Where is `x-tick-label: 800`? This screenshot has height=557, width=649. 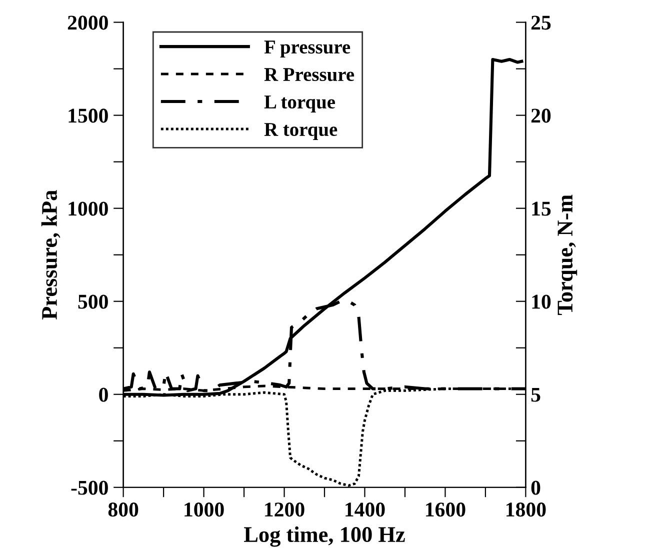 x-tick-label: 800 is located at coordinates (123, 509).